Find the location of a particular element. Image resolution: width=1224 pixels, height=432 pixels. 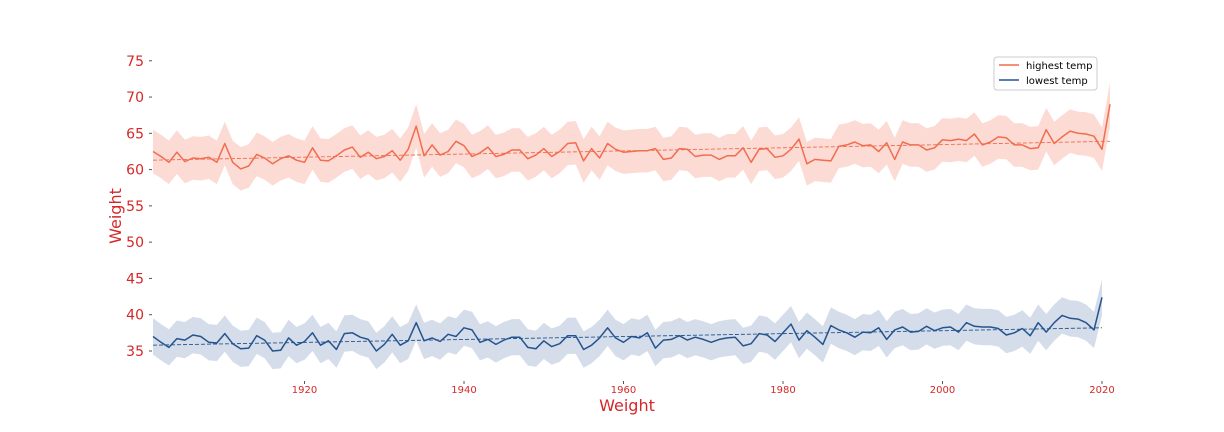

y-tick-label-50: 50 is located at coordinates (135, 243).